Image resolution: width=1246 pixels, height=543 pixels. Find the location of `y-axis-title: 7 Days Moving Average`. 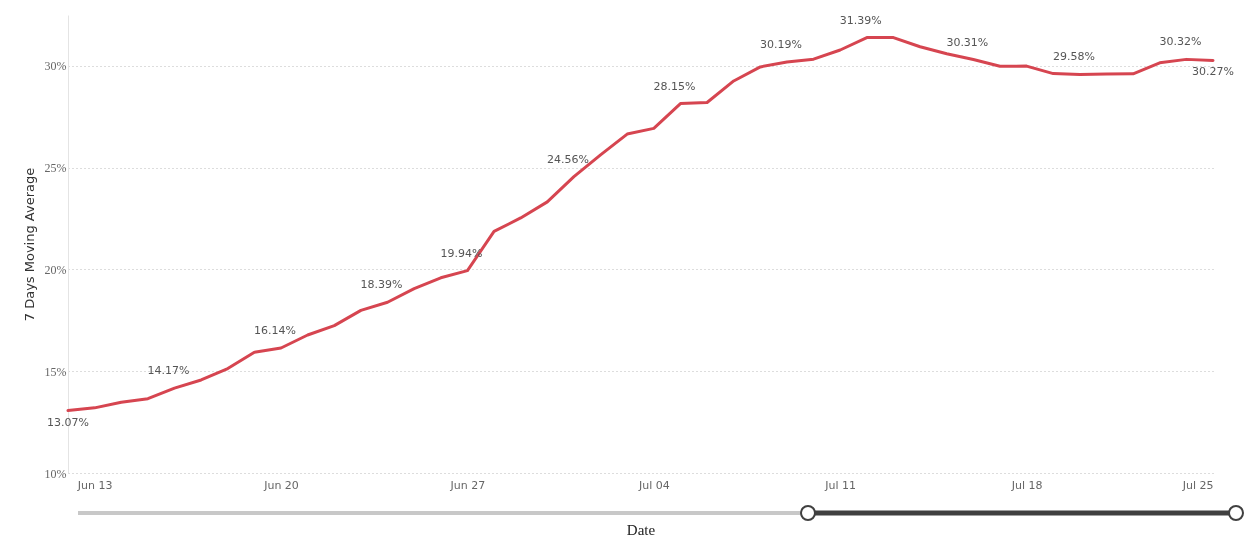

y-axis-title: 7 Days Moving Average is located at coordinates (29, 244).